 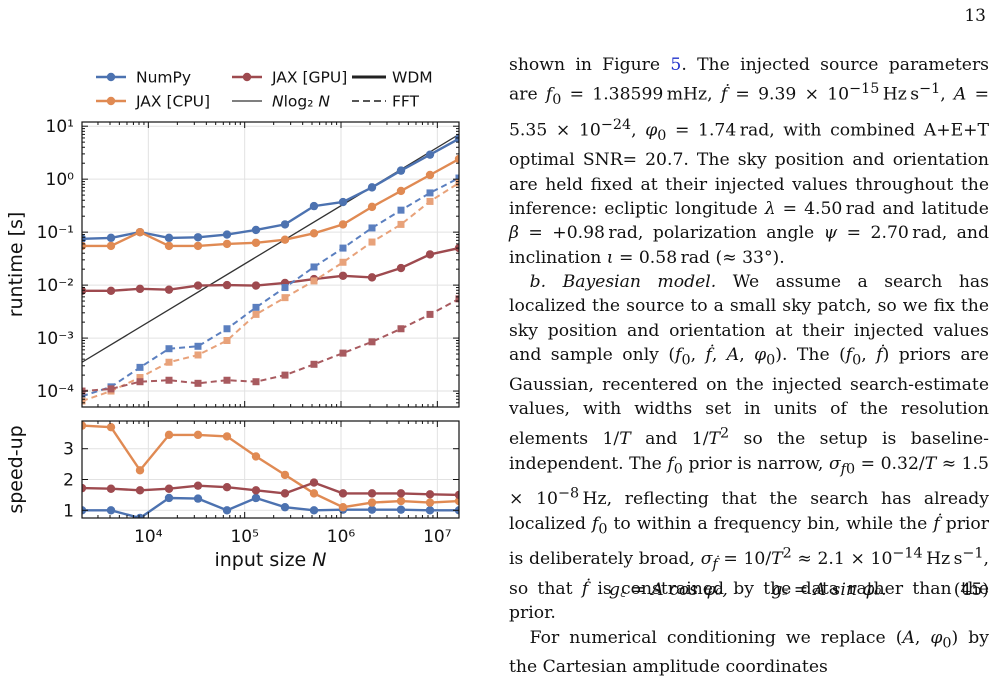 What do you see at coordinates (270, 507) in the screenshot?
I see `numpy-speedup-line` at bounding box center [270, 507].